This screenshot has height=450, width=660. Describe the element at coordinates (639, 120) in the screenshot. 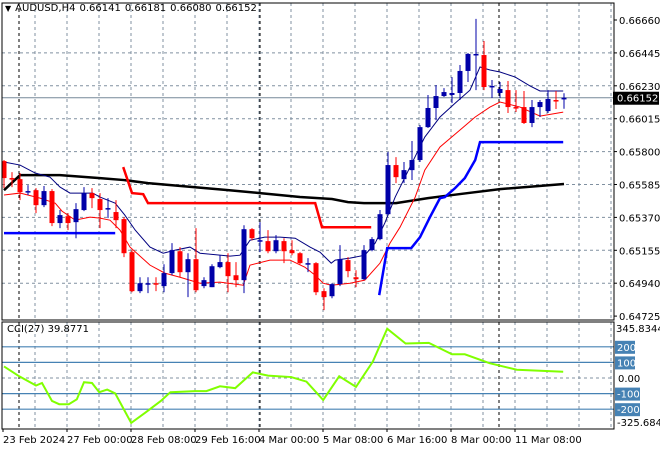

I see `price-axis-label: 0.66015` at that location.